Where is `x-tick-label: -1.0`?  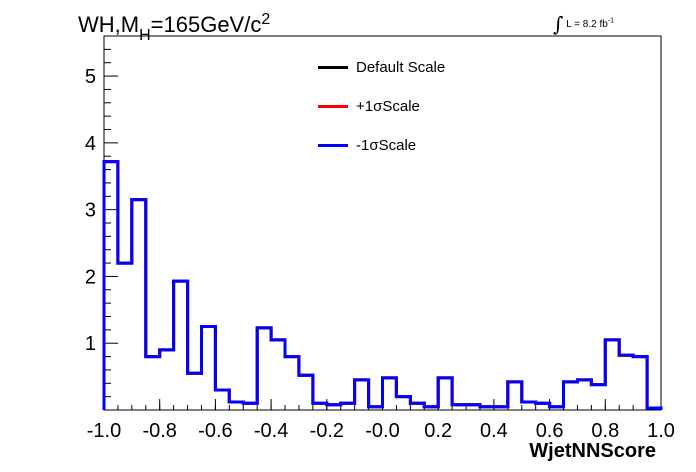 x-tick-label: -1.0 is located at coordinates (104, 431).